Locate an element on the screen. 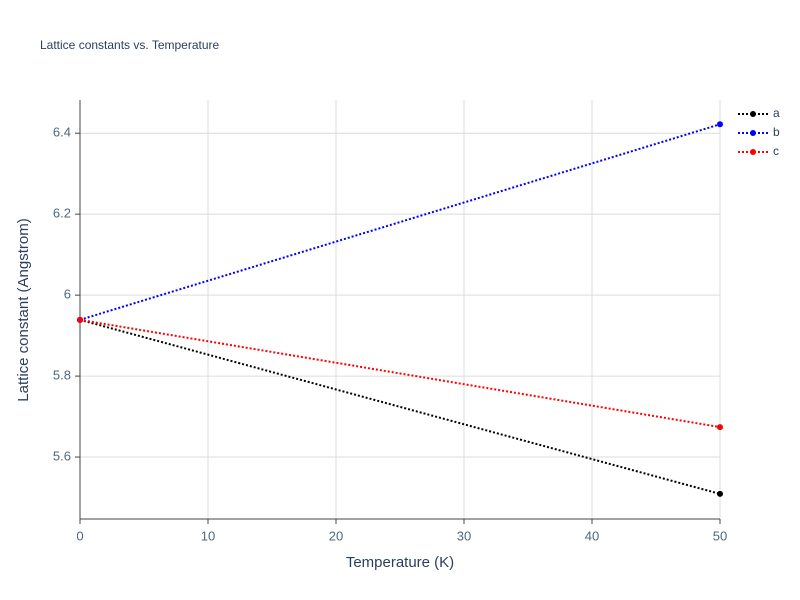 This screenshot has width=800, height=600. legend-label: a is located at coordinates (776, 113).